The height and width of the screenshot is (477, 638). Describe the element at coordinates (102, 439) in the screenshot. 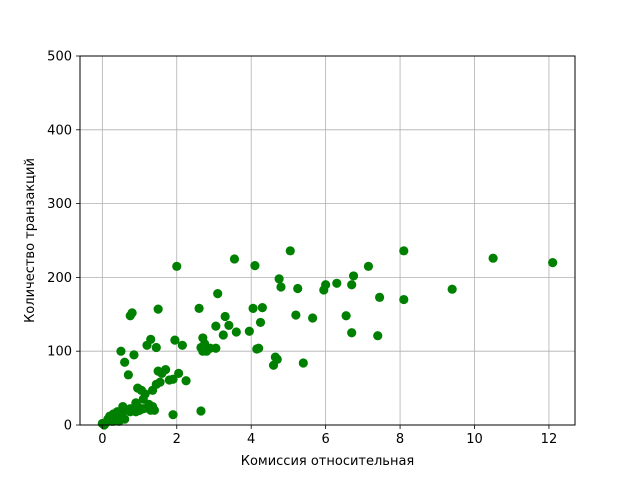

I see `x-tick-label-0: 0` at that location.